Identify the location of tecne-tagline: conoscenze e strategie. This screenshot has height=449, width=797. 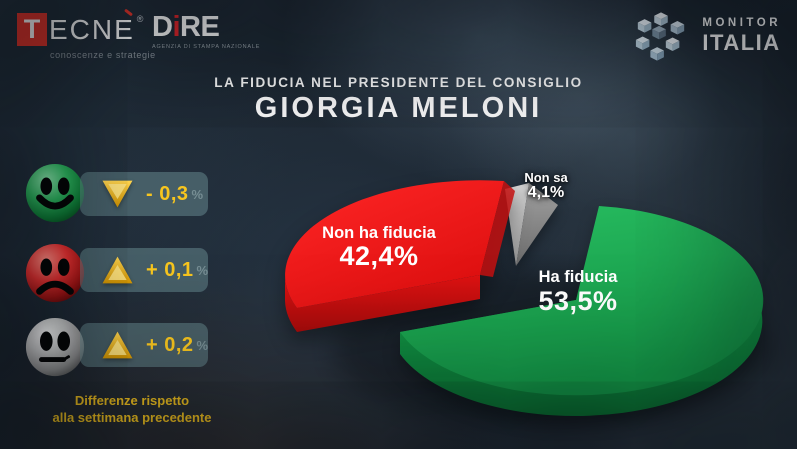
(103, 55).